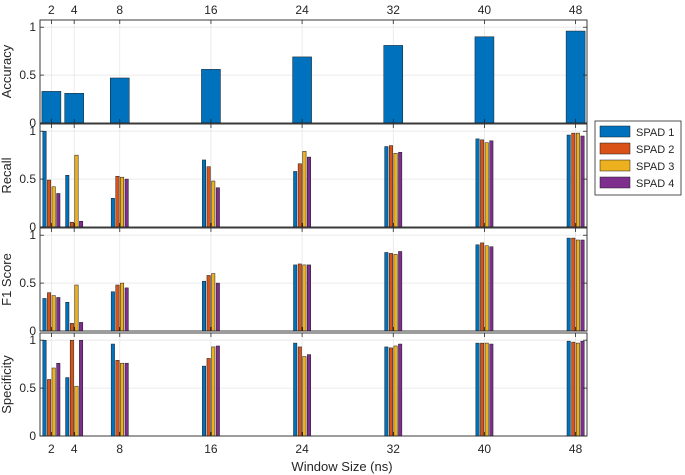  I want to click on x-tick-label-top: 16, so click(211, 10).